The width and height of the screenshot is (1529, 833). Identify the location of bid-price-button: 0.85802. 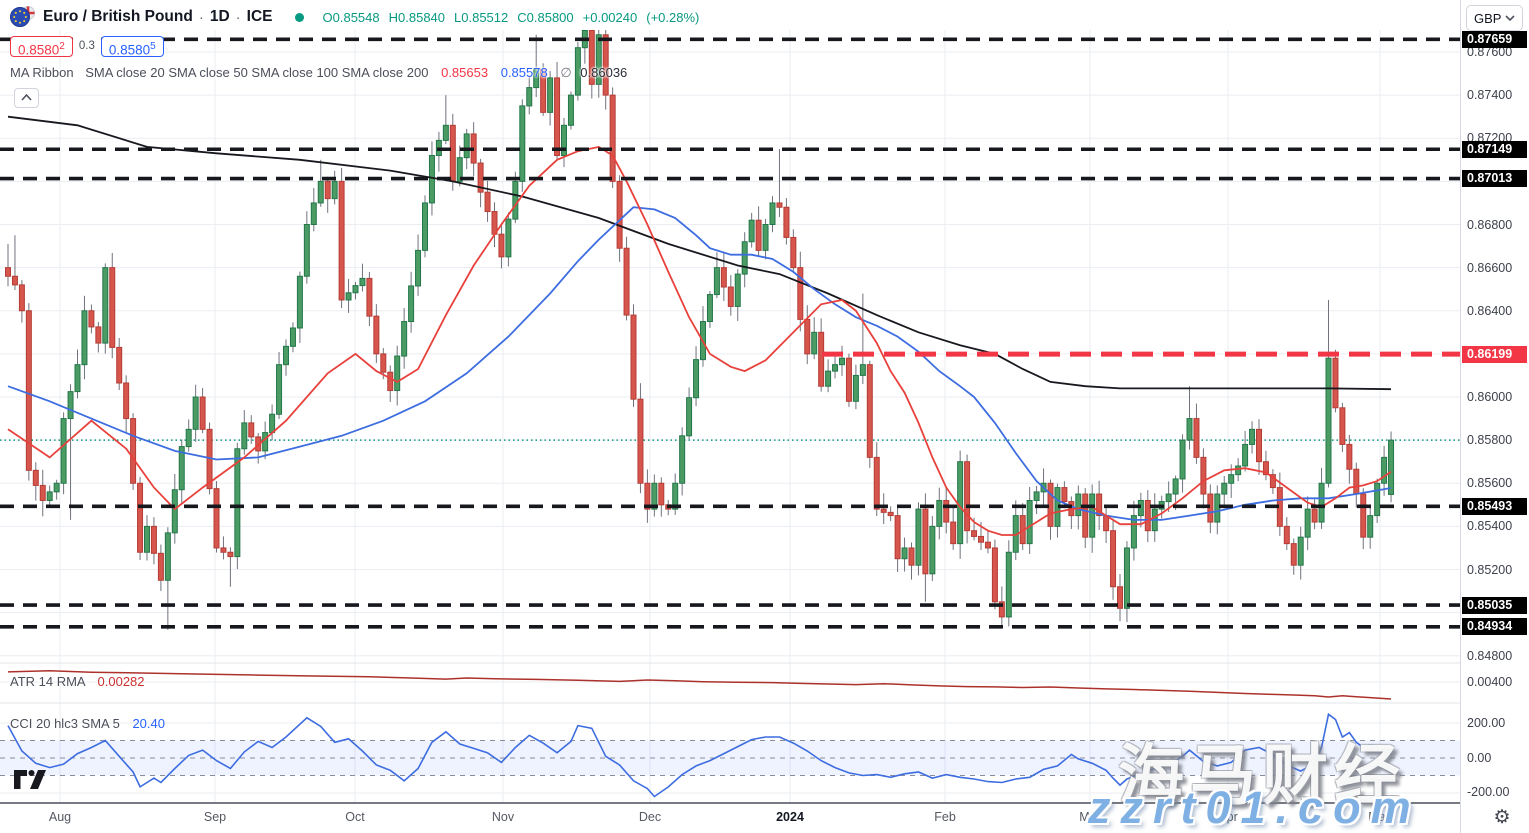
(41, 47).